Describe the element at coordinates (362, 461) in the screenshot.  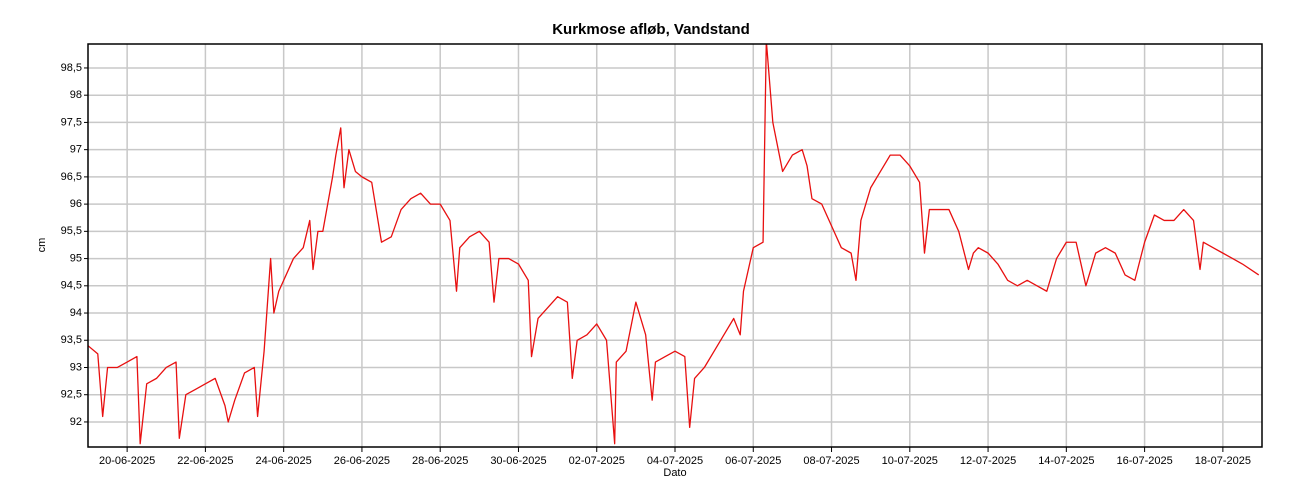
I see `x-tick-label: 26-06-2025` at that location.